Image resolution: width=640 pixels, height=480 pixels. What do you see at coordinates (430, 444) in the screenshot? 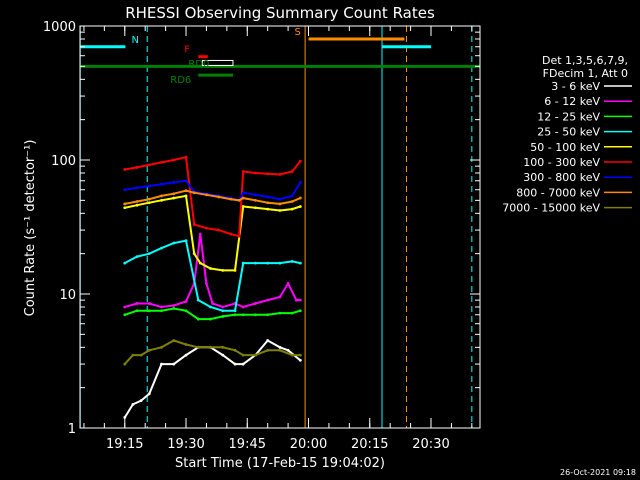
I see `x-tick-label: 20:30` at bounding box center [430, 444].